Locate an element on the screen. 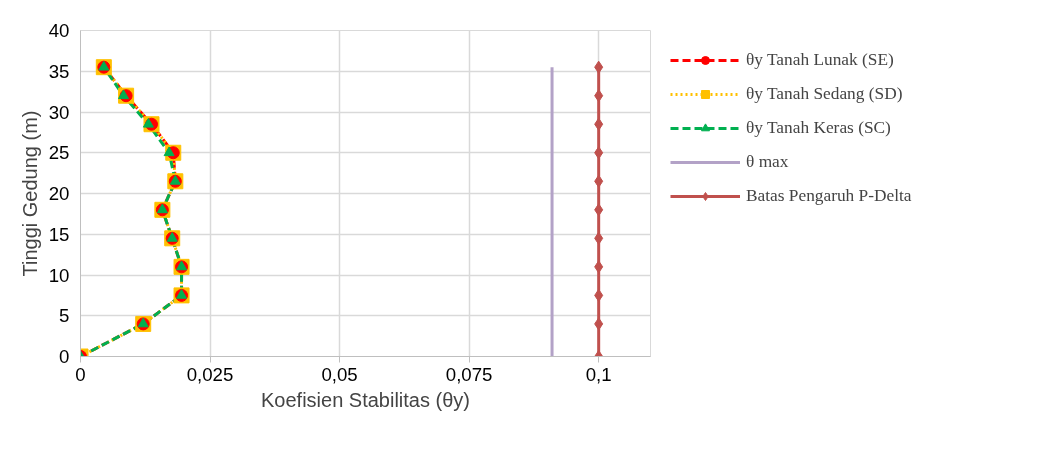  x-axis-title: Koefisien Stabilitas (θy) is located at coordinates (365, 399).